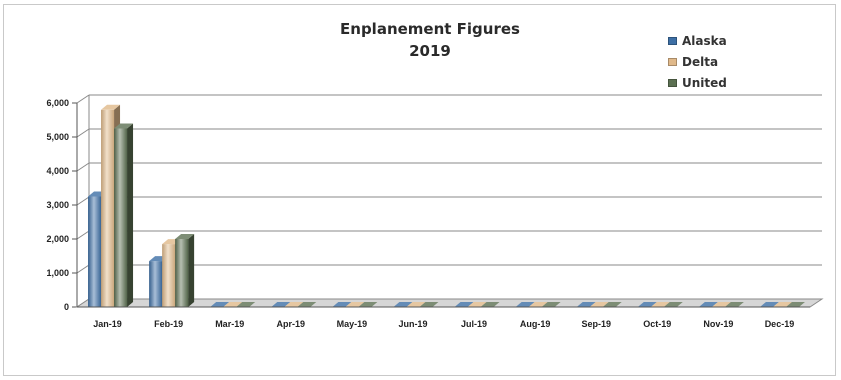 The width and height of the screenshot is (841, 380). Describe the element at coordinates (535, 324) in the screenshot. I see `x-tick-label: Aug-19` at that location.